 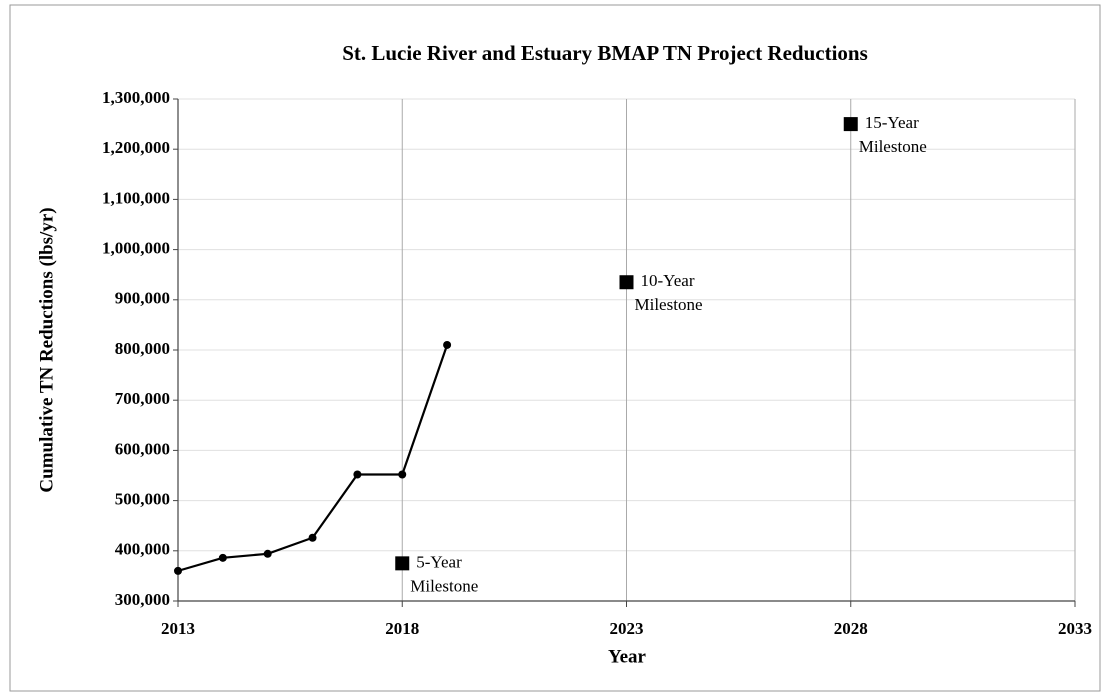 What do you see at coordinates (142, 348) in the screenshot?
I see `y-tick-label: 800,000` at bounding box center [142, 348].